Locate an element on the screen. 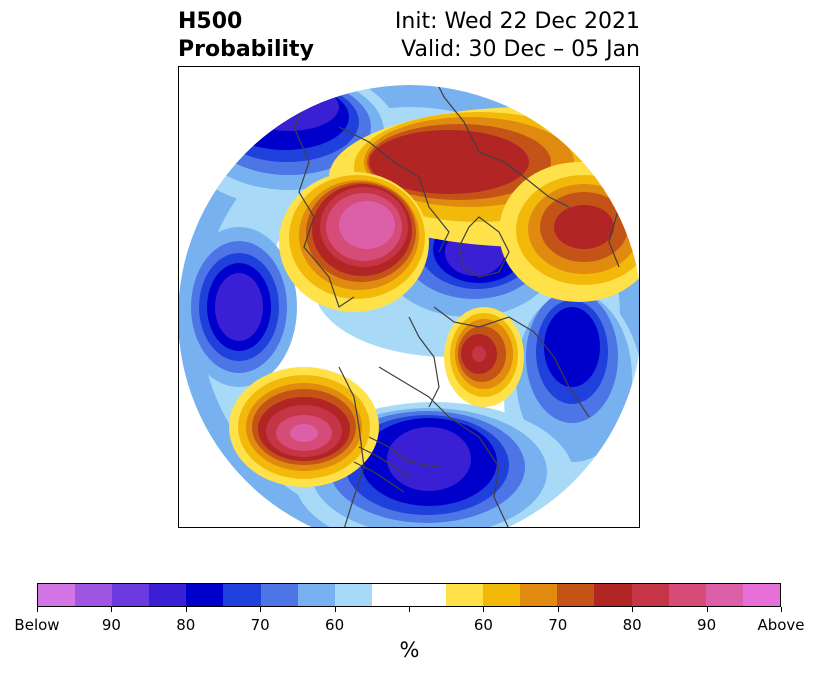  colorbar-tick-label: Below is located at coordinates (37, 625).